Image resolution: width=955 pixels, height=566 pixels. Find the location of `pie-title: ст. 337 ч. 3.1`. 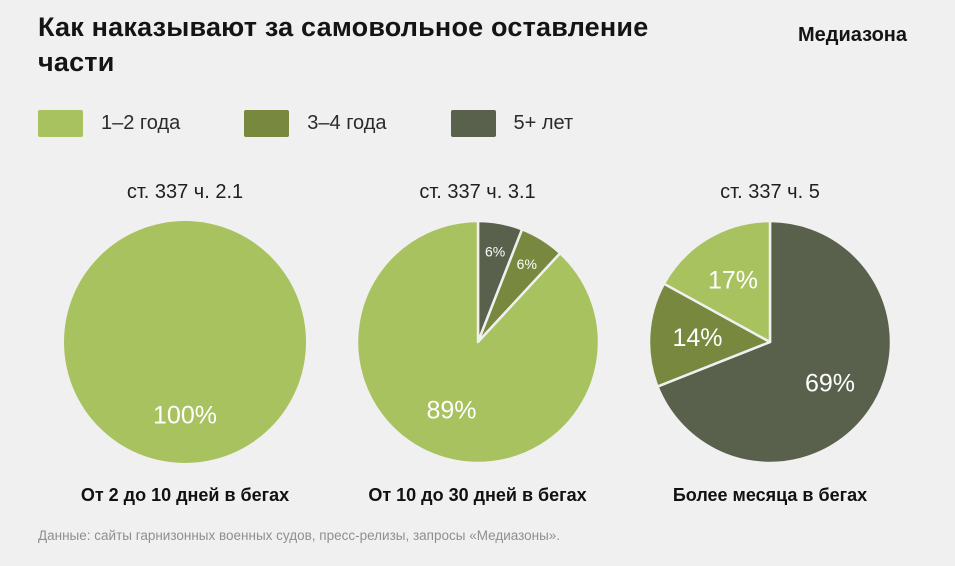

pie-title: ст. 337 ч. 3.1 is located at coordinates (477, 192).